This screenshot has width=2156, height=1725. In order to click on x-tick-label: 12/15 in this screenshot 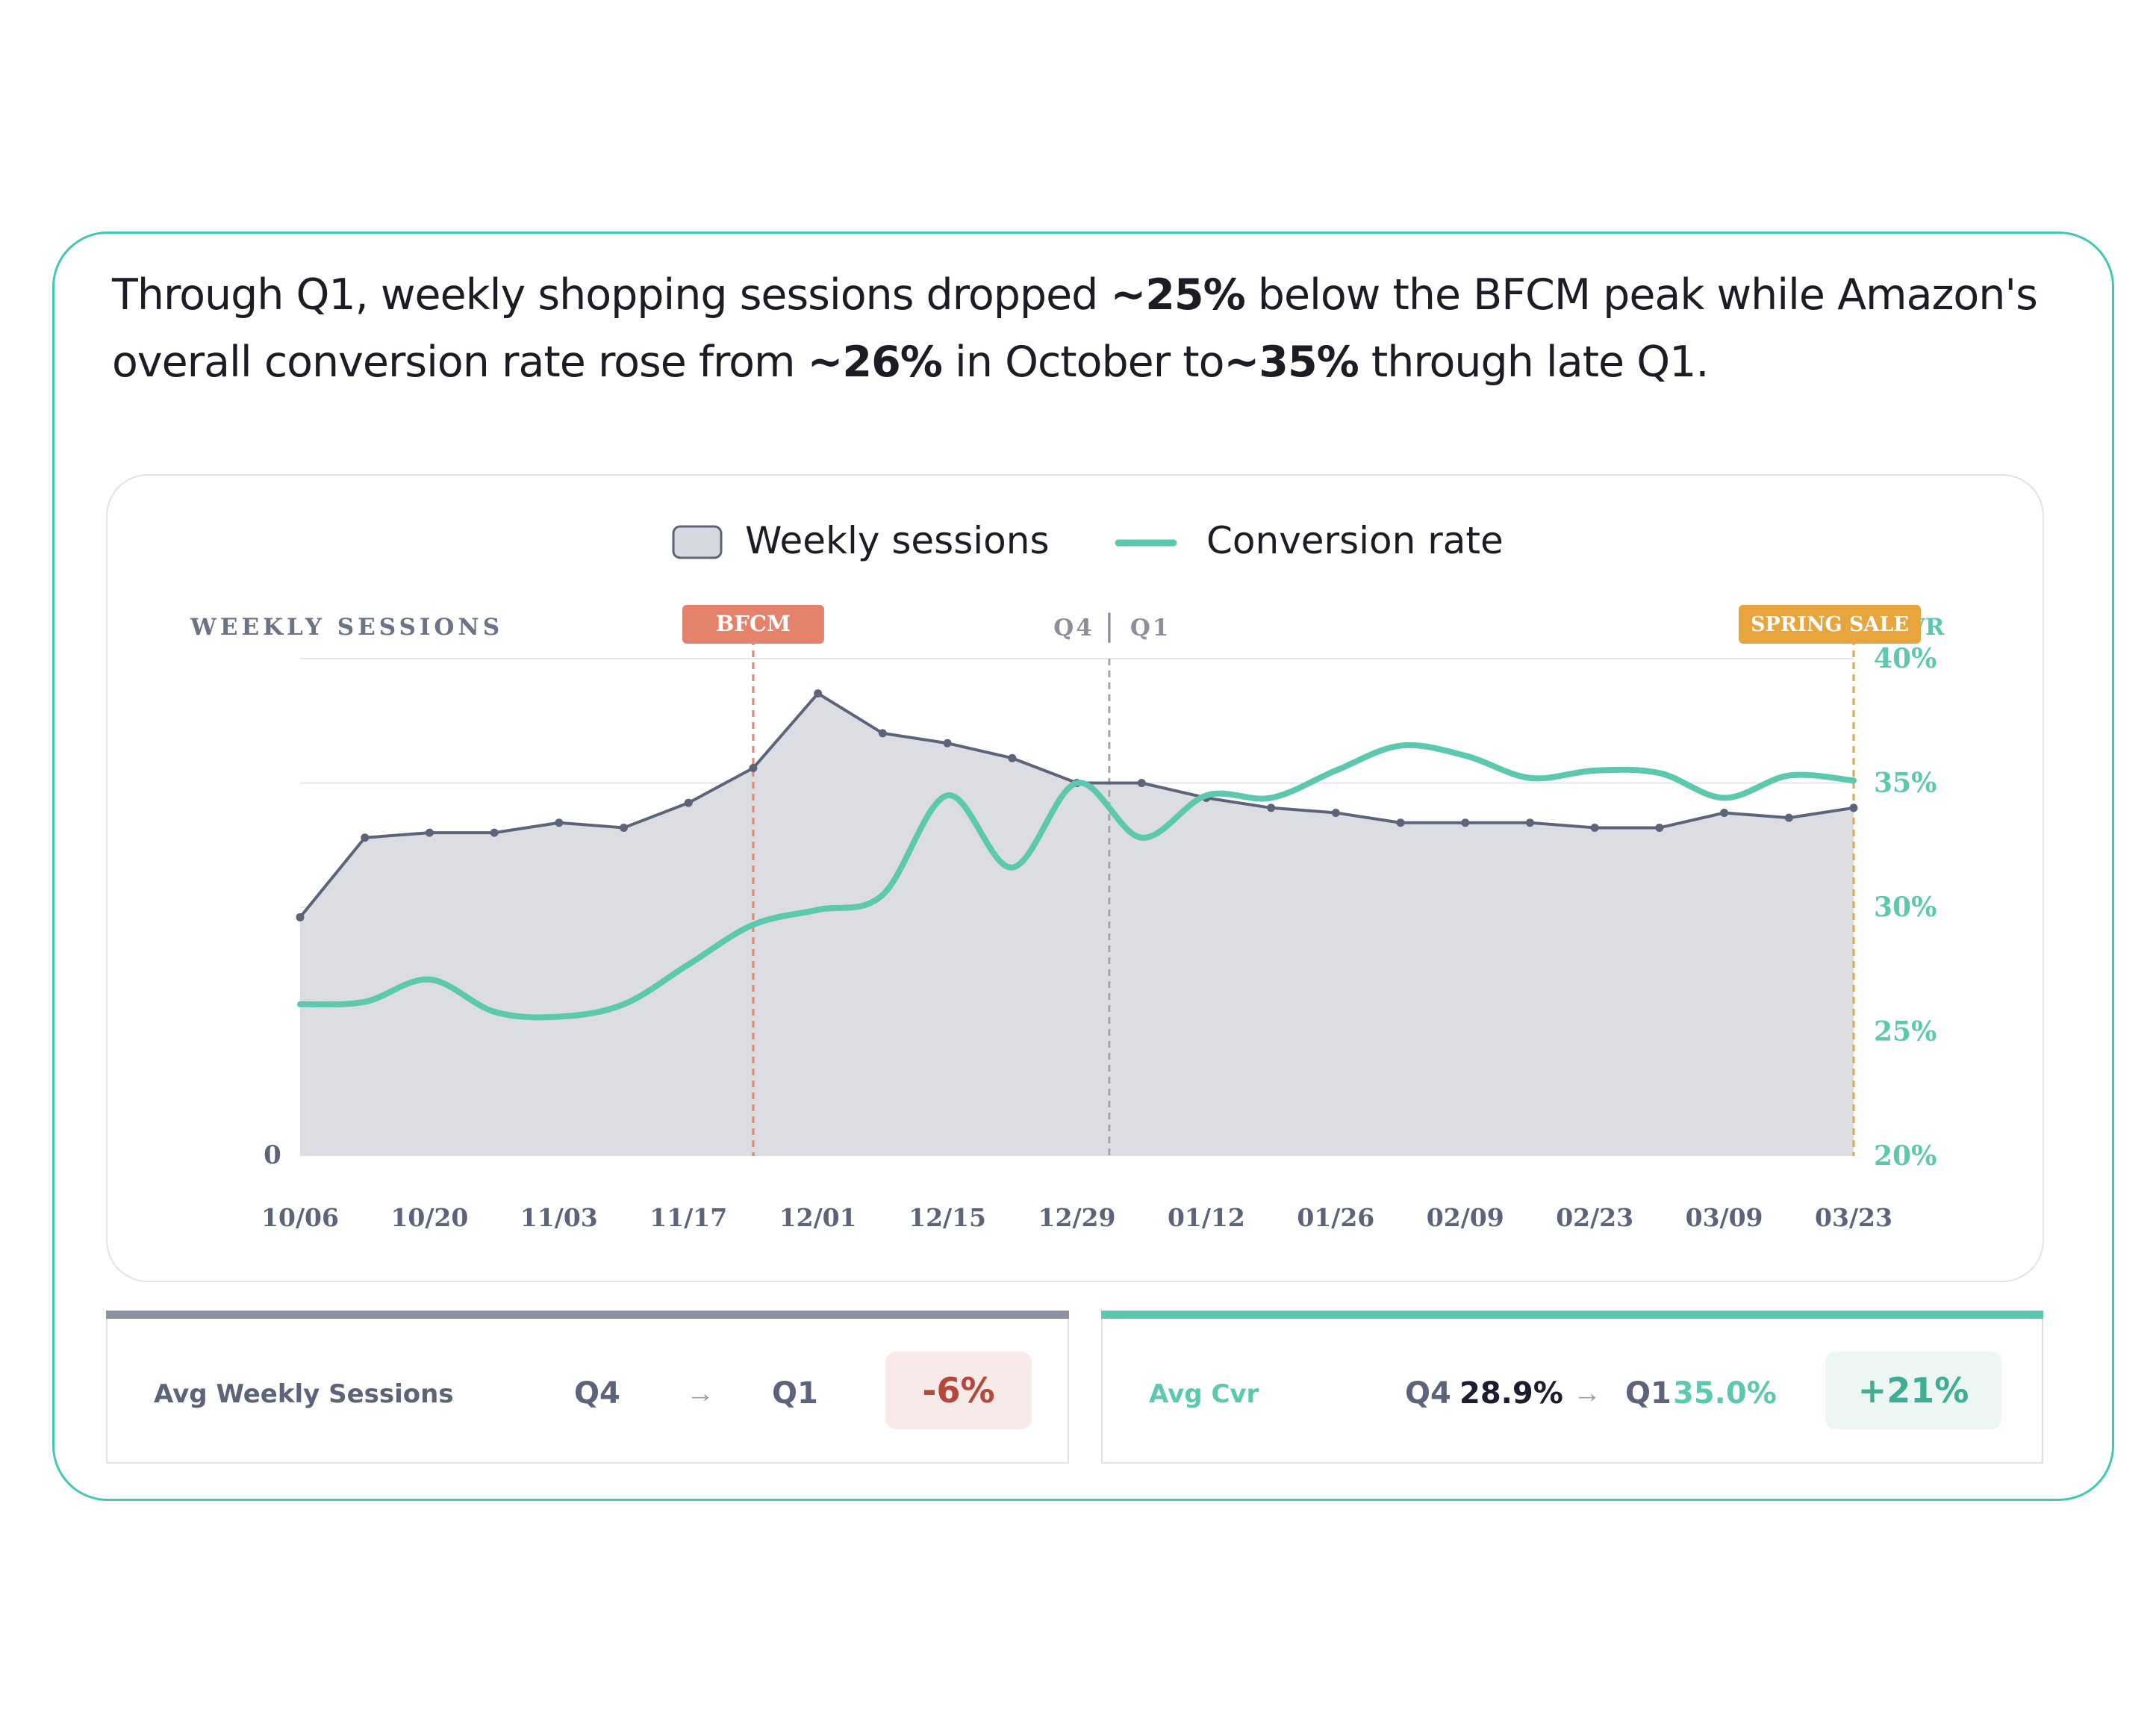, I will do `click(948, 1217)`.